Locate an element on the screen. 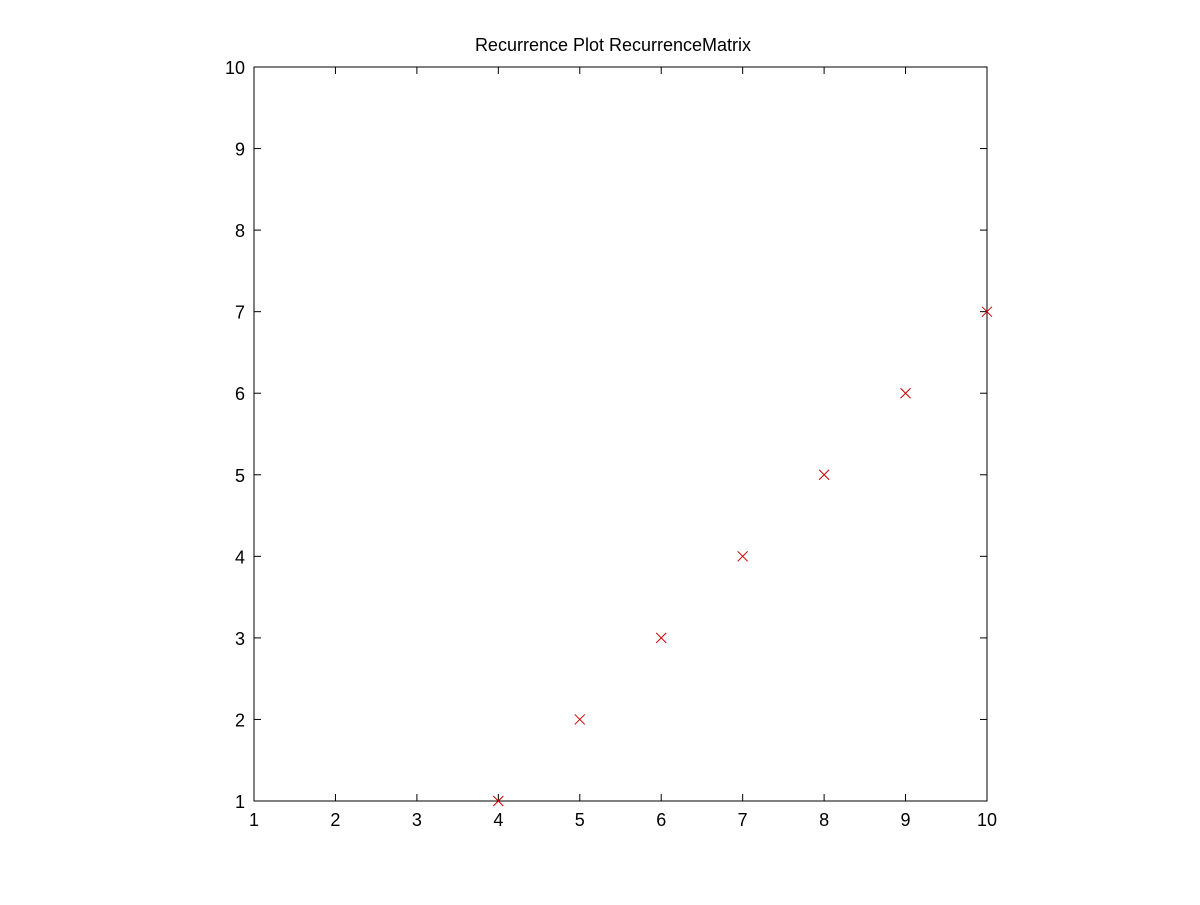 This screenshot has width=1200, height=905. chart-title: Recurrence Plot RecurrenceMatrix is located at coordinates (613, 45).